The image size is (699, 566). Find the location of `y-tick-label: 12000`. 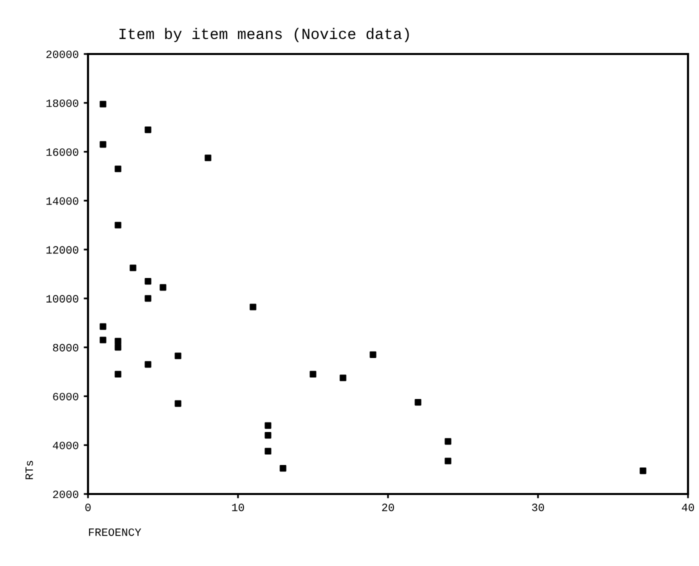

y-tick-label: 12000 is located at coordinates (62, 250).